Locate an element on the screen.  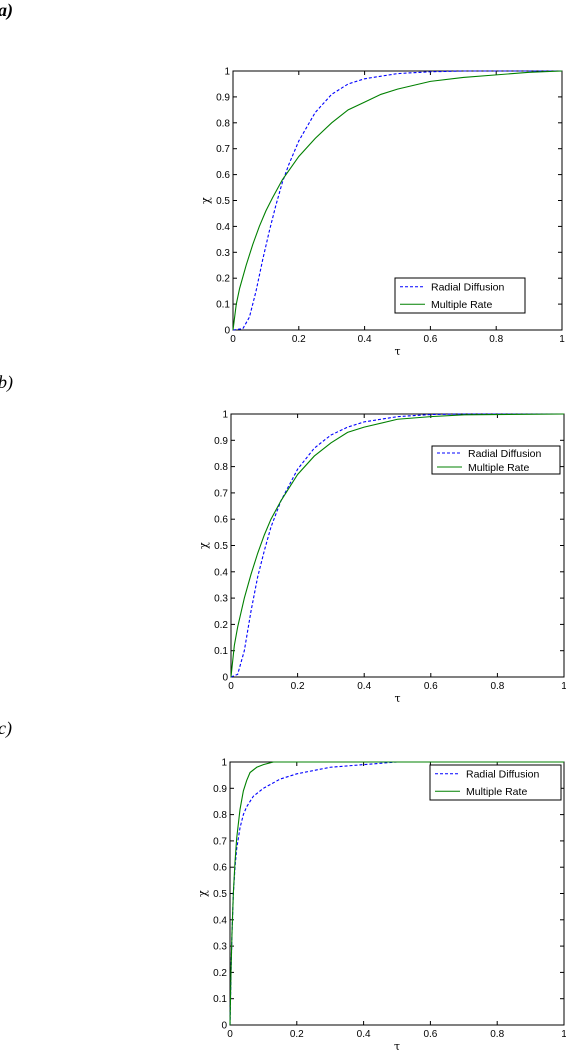
panel-1-series-radial-diffusion-line is located at coordinates (397, 200).